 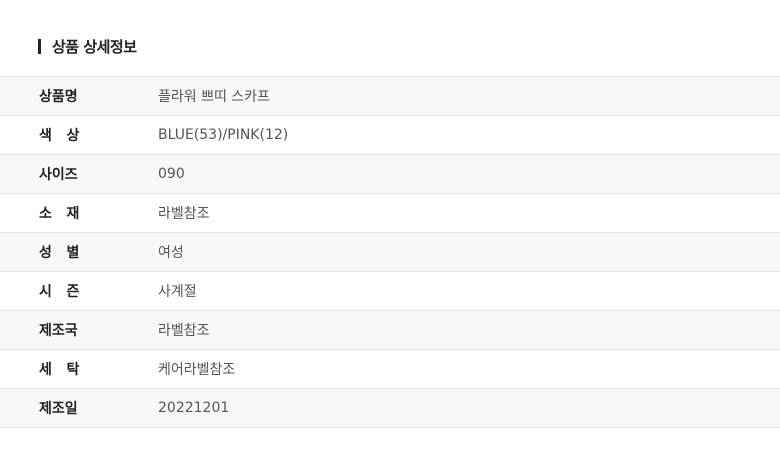 I want to click on row-value: BLUE(53)/PINK(12), so click(x=223, y=135).